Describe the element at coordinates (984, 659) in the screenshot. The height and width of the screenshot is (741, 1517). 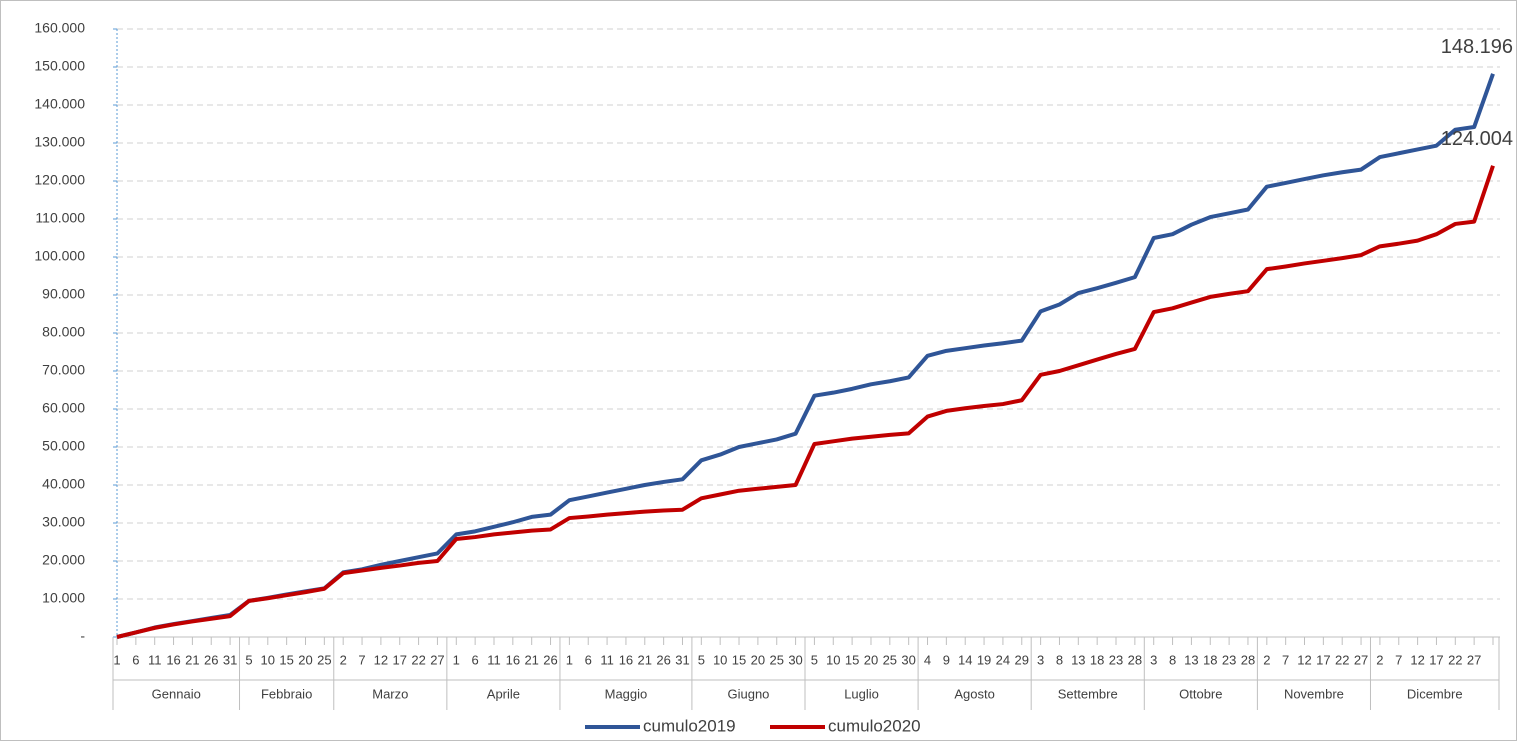
I see `x-tick-label: 19` at that location.